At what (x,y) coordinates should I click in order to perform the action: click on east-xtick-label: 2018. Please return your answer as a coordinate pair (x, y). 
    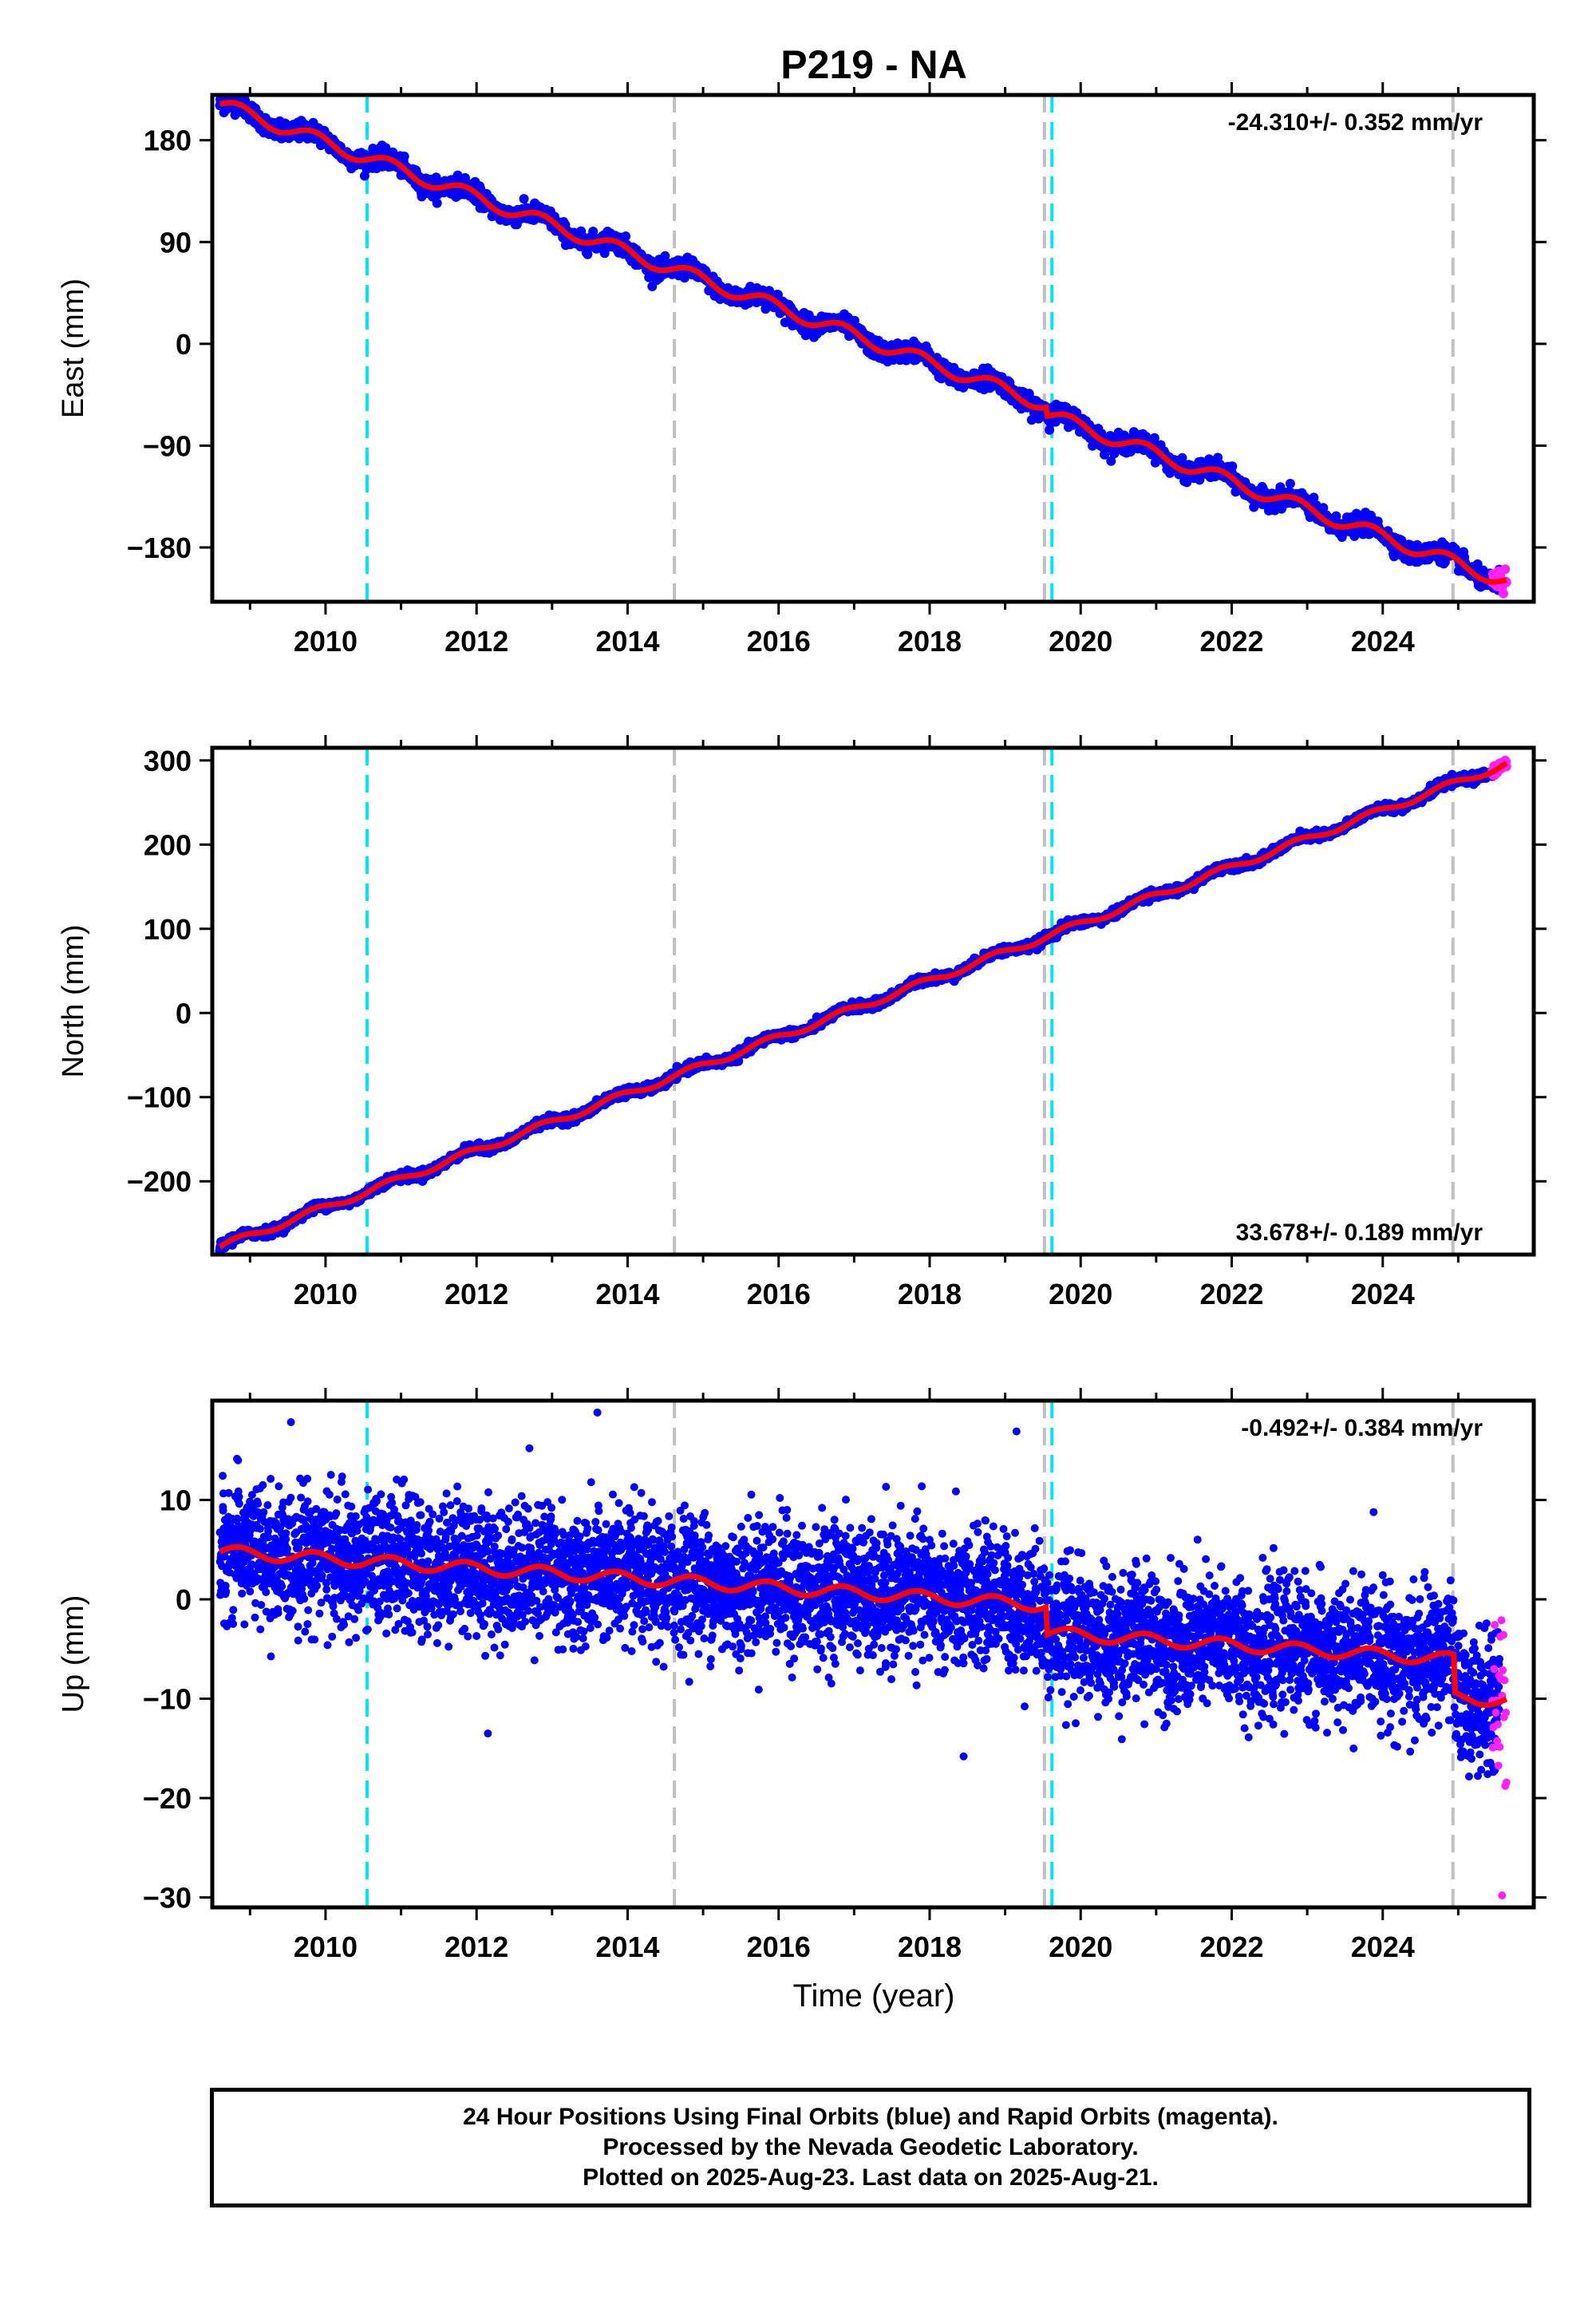
    Looking at the image, I should click on (930, 641).